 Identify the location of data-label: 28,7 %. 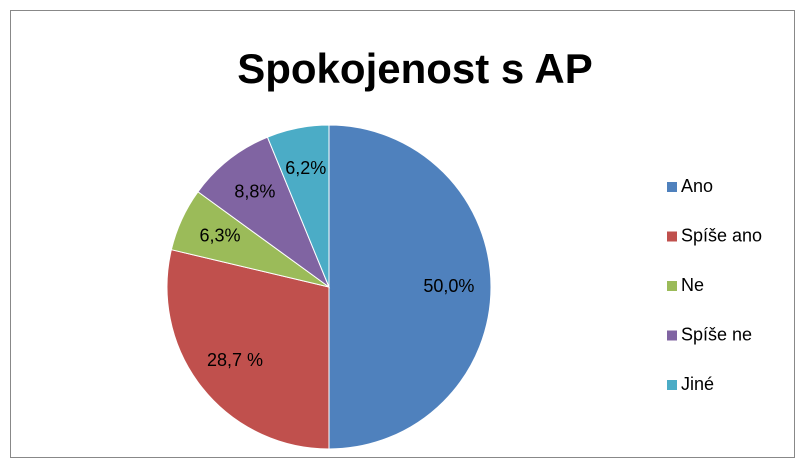
(235, 360).